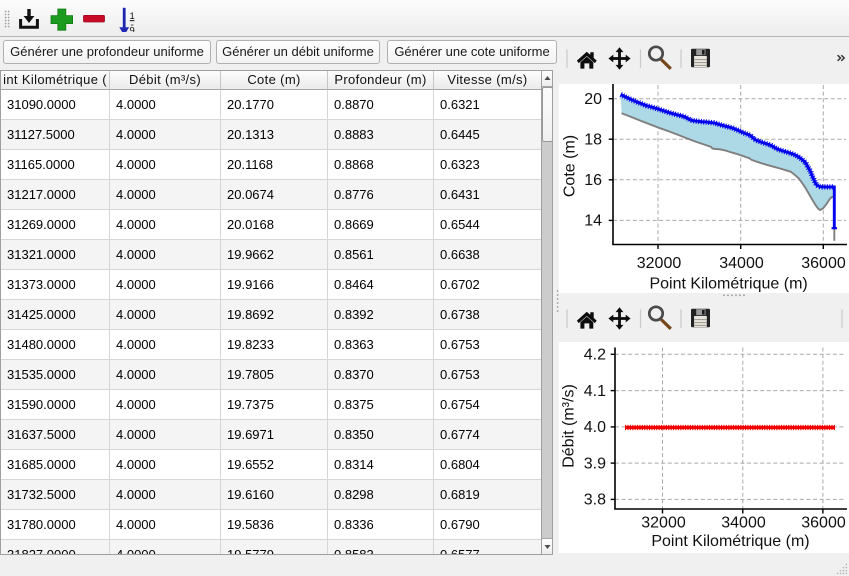 This screenshot has height=576, width=849. Describe the element at coordinates (132, 16) in the screenshot. I see `svg-text: 1` at that location.